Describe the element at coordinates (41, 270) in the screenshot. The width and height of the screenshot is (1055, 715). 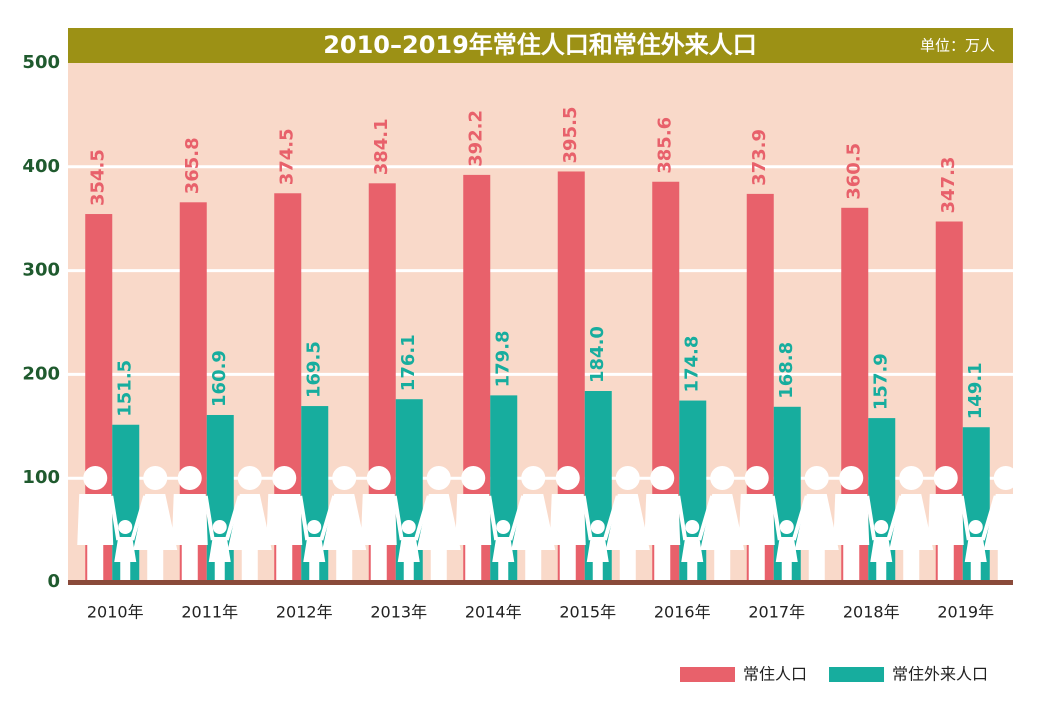
I see `y-tick-label: 300` at that location.